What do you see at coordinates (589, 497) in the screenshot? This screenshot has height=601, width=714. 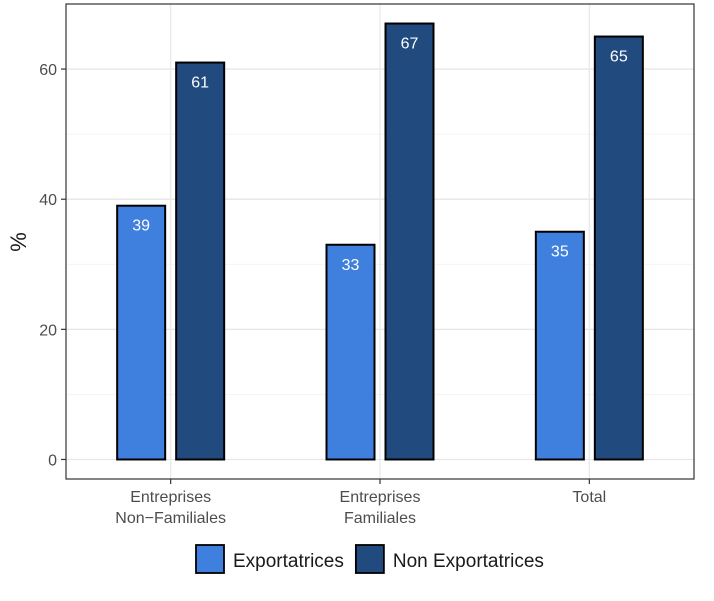 I see `x-tick-label: Total` at bounding box center [589, 497].